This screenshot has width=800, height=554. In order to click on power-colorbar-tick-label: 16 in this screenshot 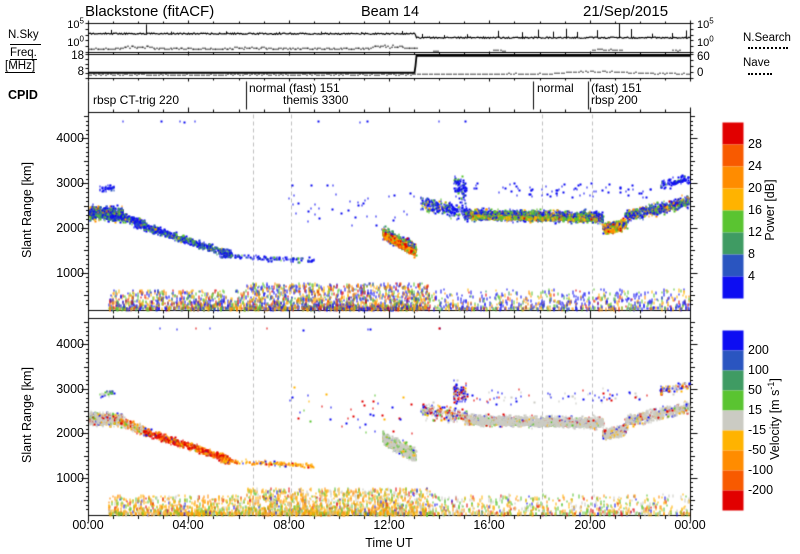, I will do `click(755, 210)`.